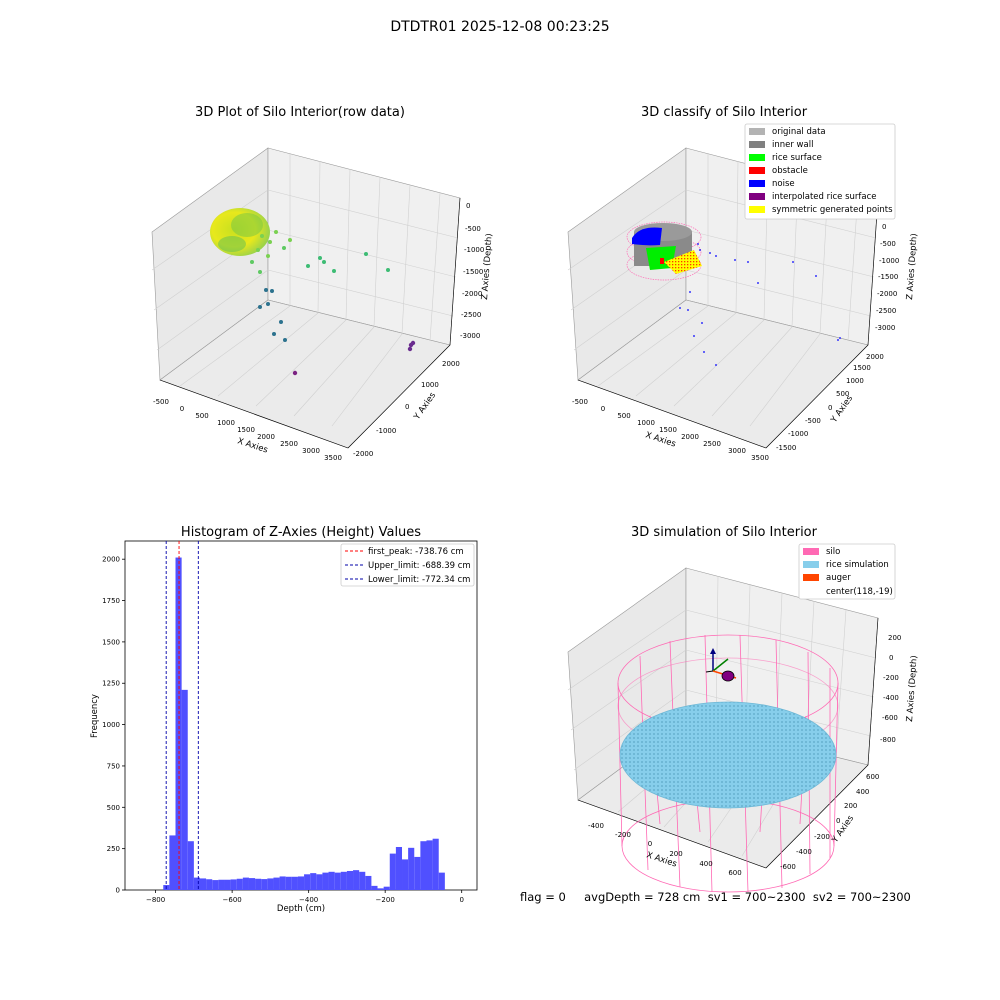  I want to click on legend-item-inner-wall: inner wall, so click(781, 145).